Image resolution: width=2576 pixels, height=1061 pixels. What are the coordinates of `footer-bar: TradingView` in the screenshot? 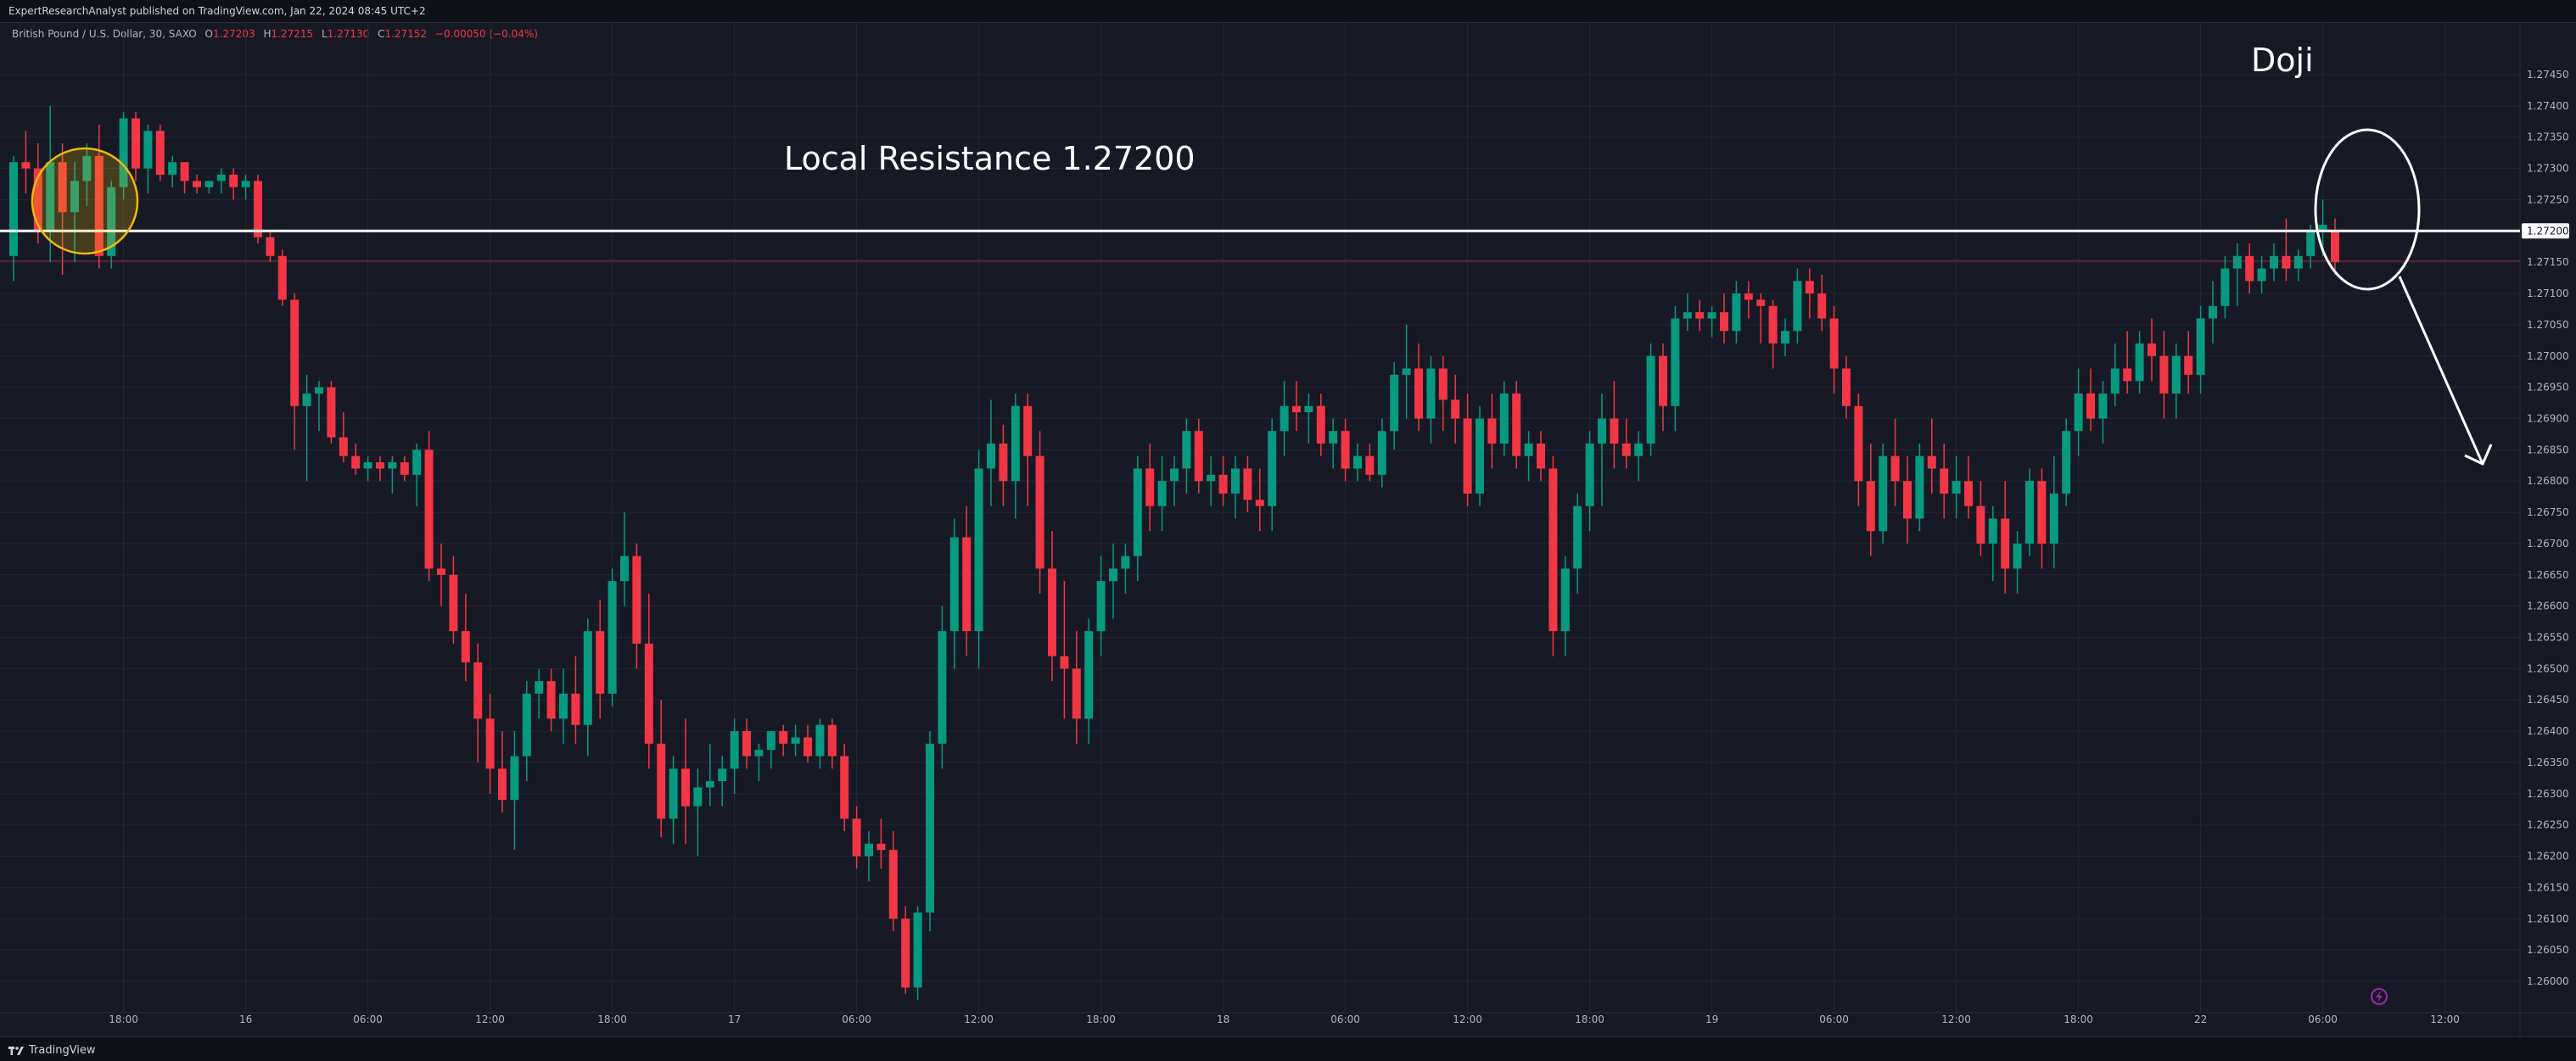 It's located at (1288, 1048).